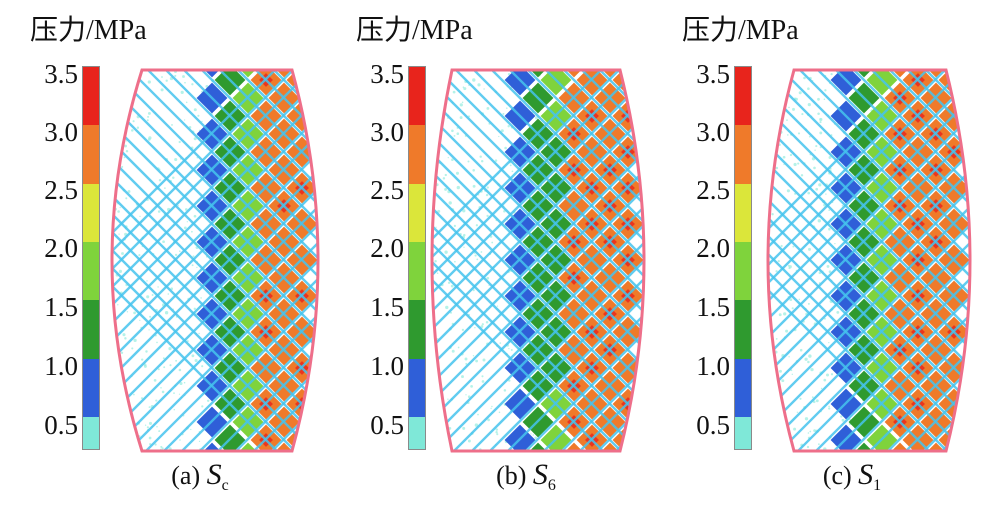 The height and width of the screenshot is (505, 1000). Describe the element at coordinates (837, 475) in the screenshot. I see `caption-prefix: (c)` at that location.